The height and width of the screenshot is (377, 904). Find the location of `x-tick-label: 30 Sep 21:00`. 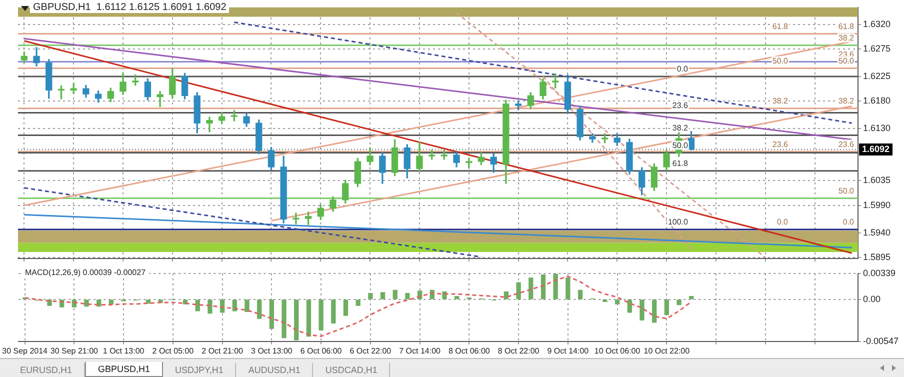

x-tick-label: 30 Sep 21:00 is located at coordinates (74, 351).